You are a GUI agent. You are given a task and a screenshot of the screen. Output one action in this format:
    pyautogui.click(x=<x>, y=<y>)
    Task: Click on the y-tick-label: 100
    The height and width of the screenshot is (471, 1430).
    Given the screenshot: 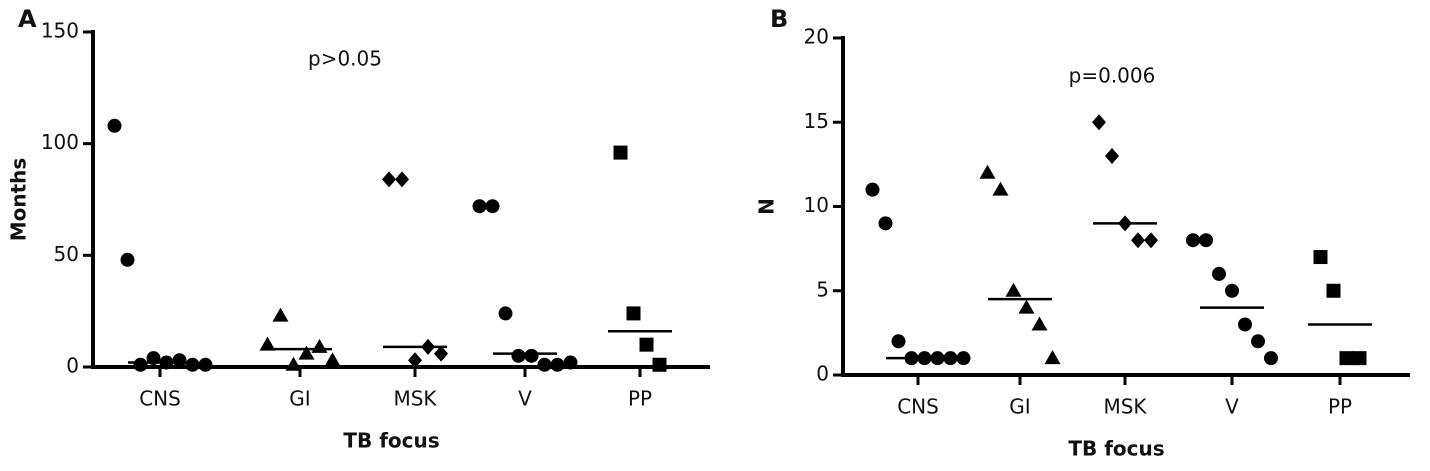 What is the action you would take?
    pyautogui.click(x=60, y=142)
    